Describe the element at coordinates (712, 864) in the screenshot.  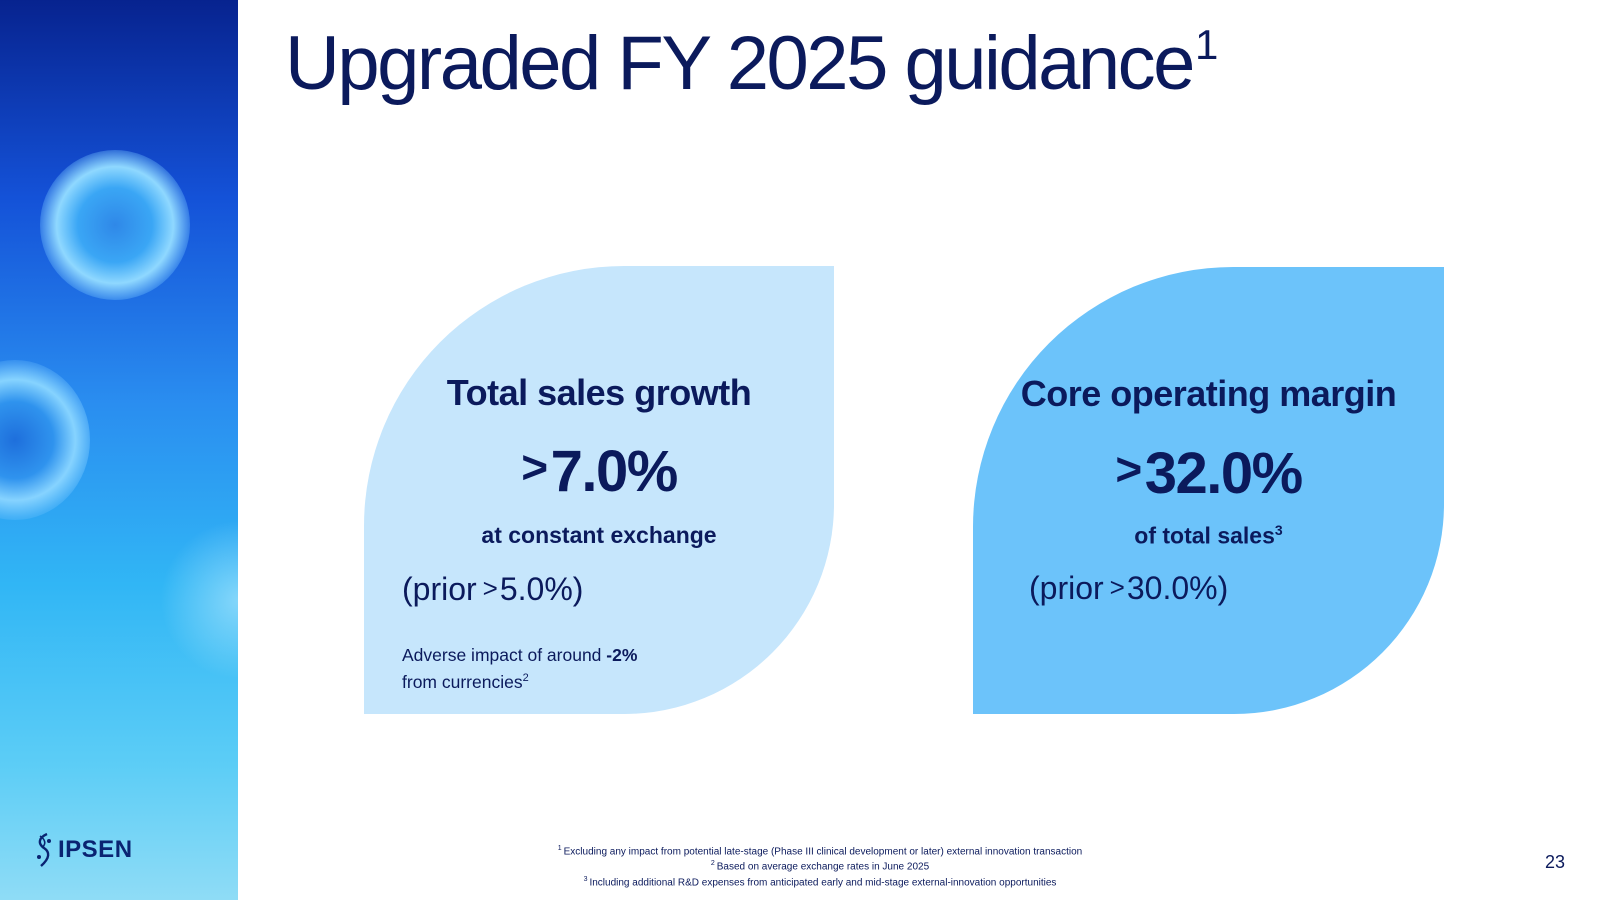
I see `footnote-number: 2` at that location.